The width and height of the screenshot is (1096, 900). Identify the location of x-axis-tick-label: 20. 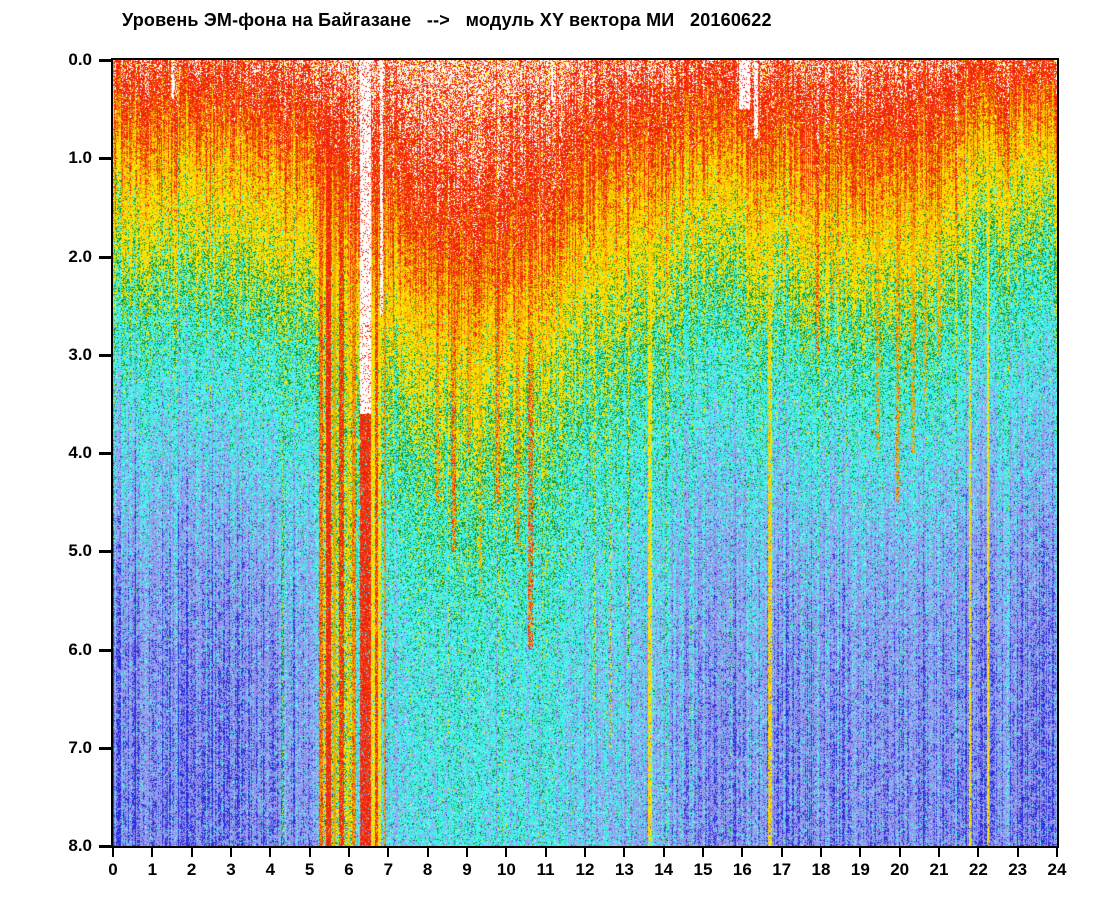
(900, 869).